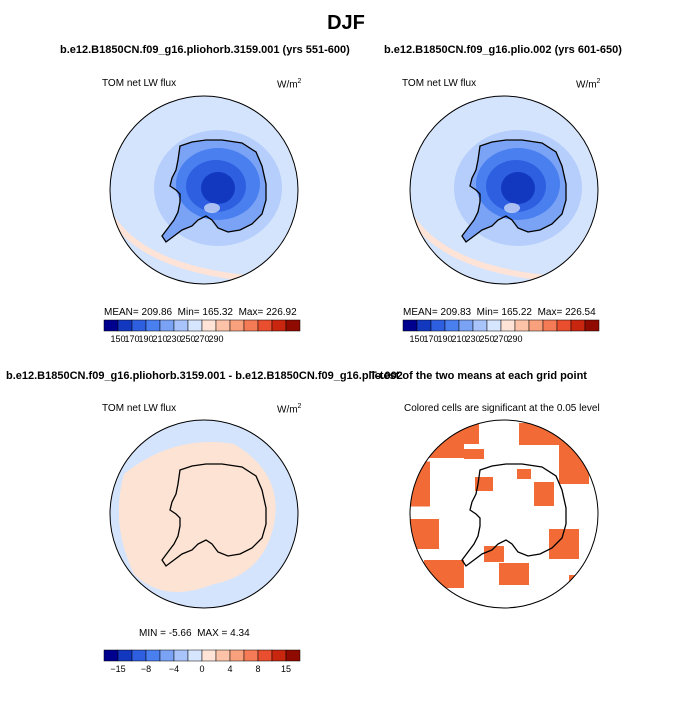  What do you see at coordinates (146, 669) in the screenshot?
I see `colorbar-tick-label: −8` at bounding box center [146, 669].